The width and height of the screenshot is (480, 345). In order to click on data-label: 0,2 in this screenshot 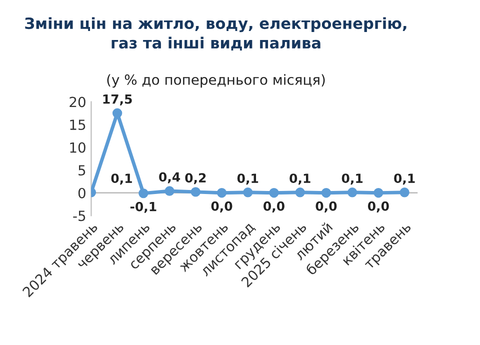, I will do `click(195, 178)`.